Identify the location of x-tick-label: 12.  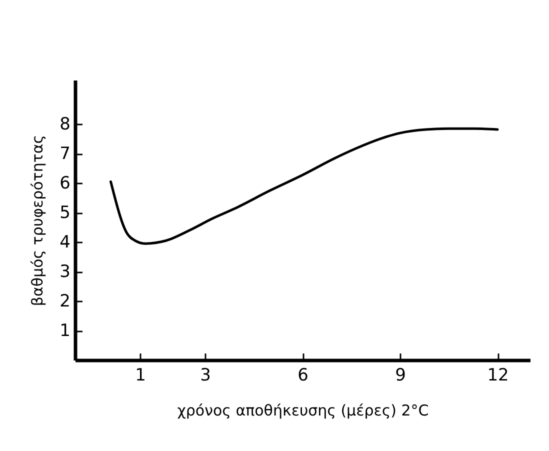
(498, 376).